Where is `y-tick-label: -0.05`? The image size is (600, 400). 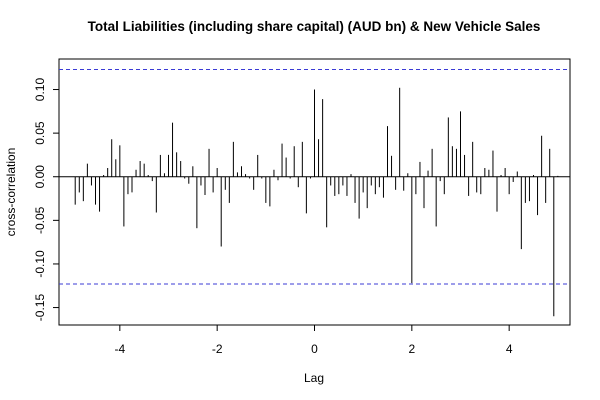
y-tick-label: -0.05 is located at coordinates (40, 220).